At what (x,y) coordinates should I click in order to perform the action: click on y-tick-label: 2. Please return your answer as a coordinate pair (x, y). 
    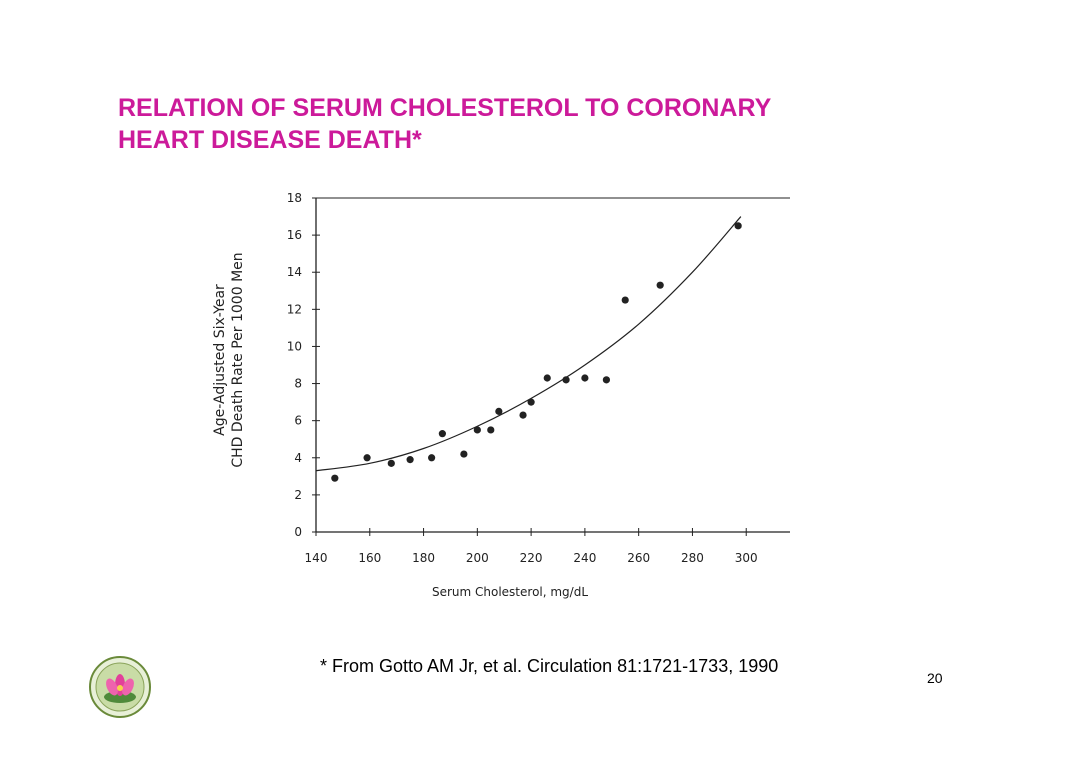
    Looking at the image, I should click on (298, 495).